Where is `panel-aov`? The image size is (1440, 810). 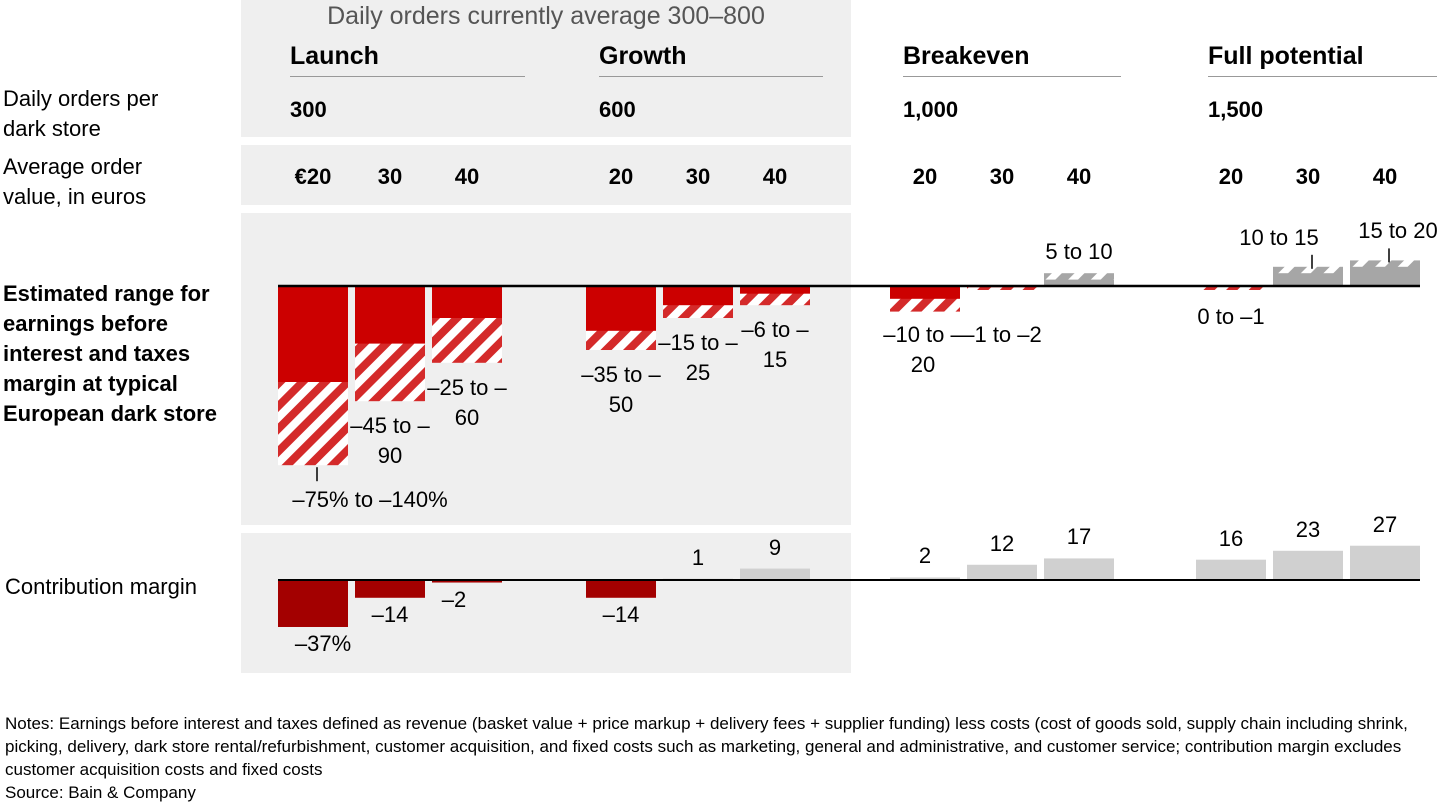
panel-aov is located at coordinates (546, 175).